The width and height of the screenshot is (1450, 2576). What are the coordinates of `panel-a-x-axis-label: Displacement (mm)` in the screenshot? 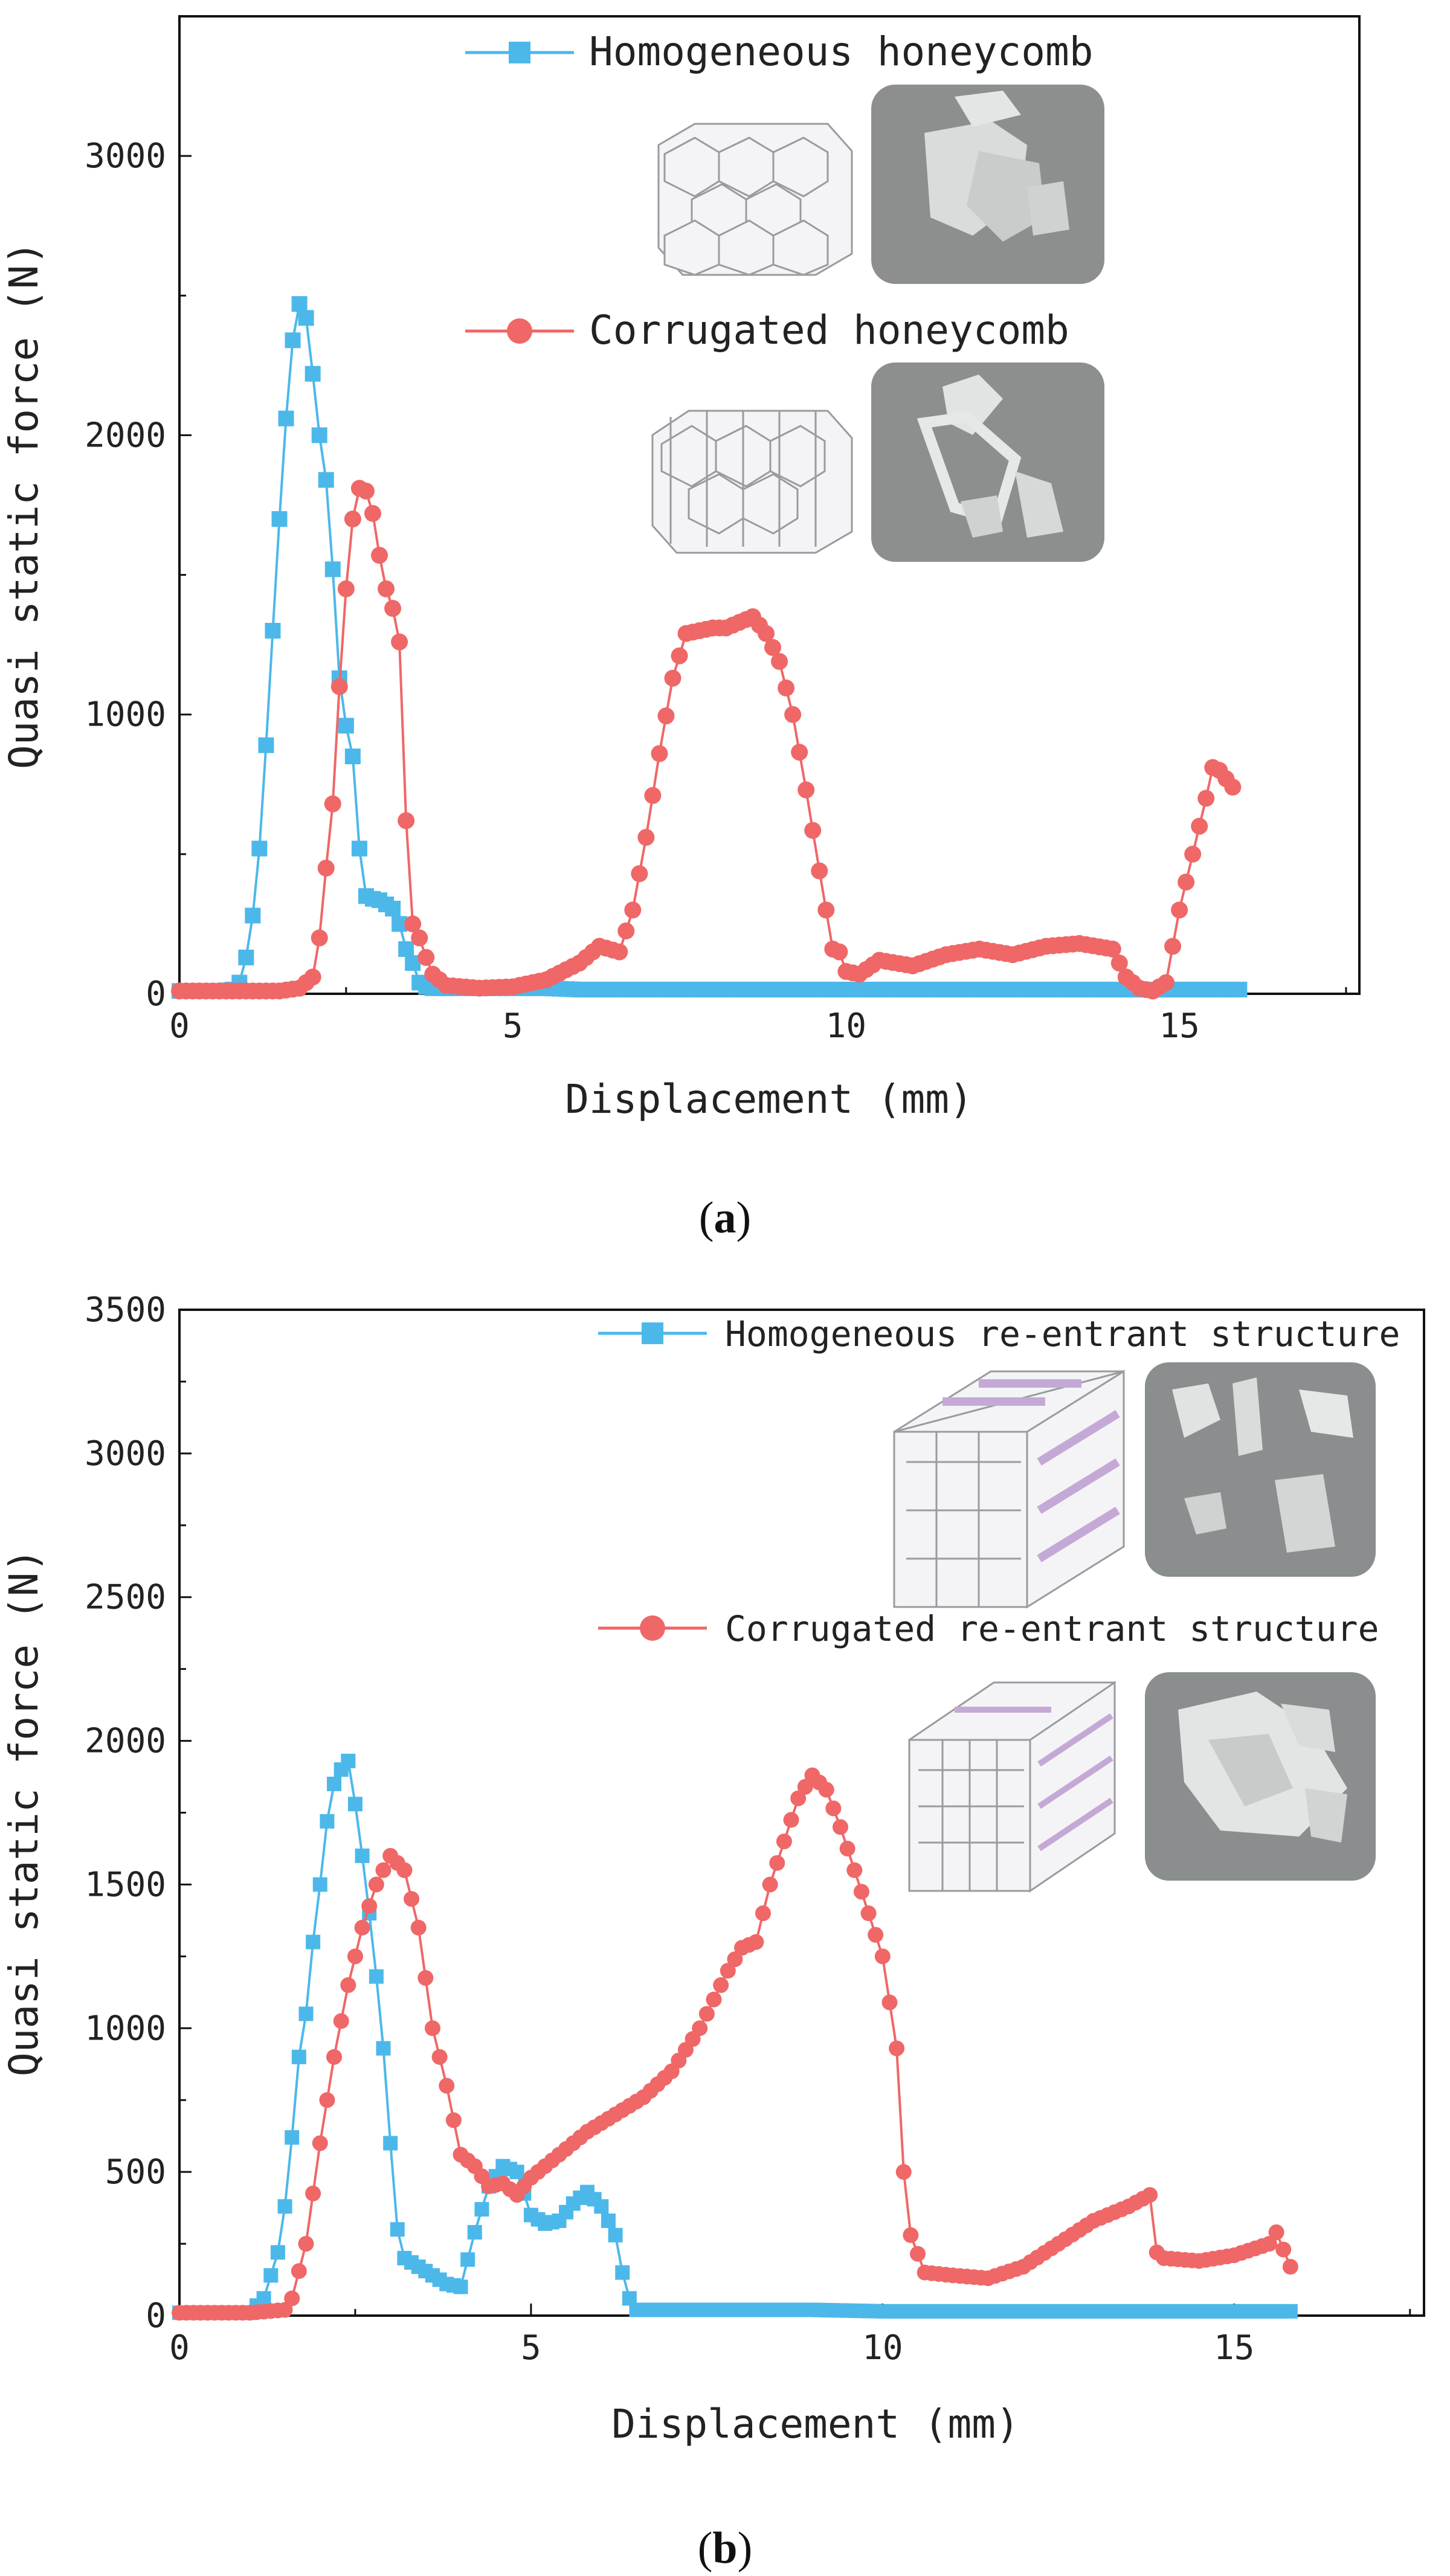 It's located at (769, 1099).